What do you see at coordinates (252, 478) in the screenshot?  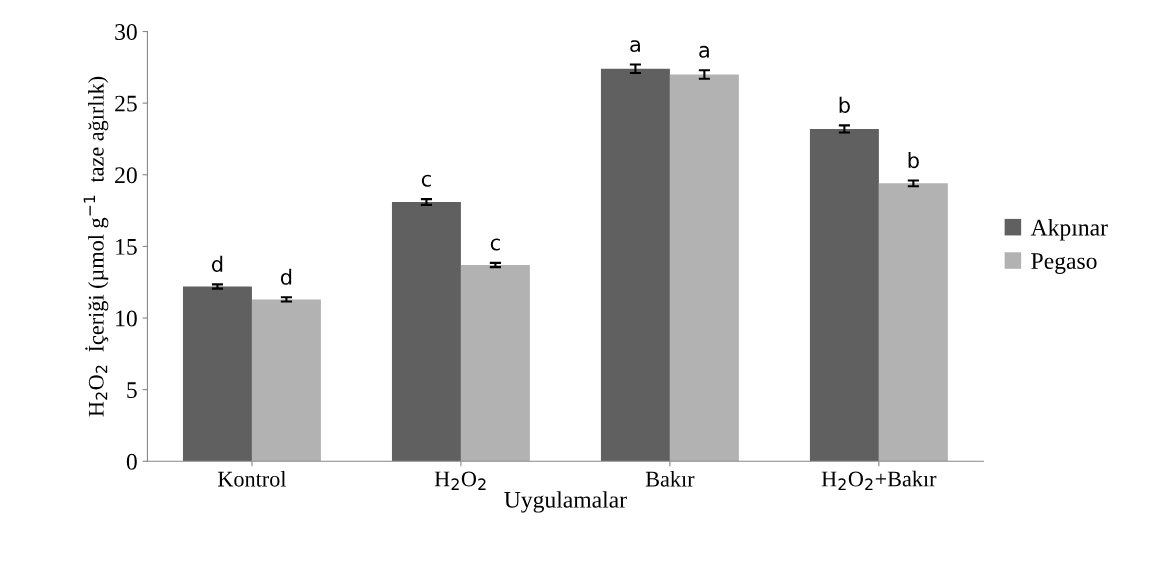 I see `x-tick-label: Kontrol` at bounding box center [252, 478].